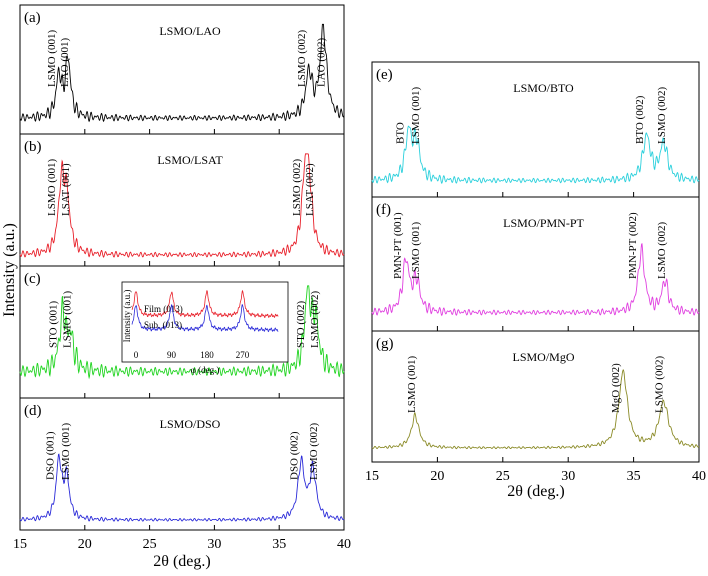 The image size is (708, 576). Describe the element at coordinates (640, 119) in the screenshot. I see `peak-label: BTO (002)` at that location.